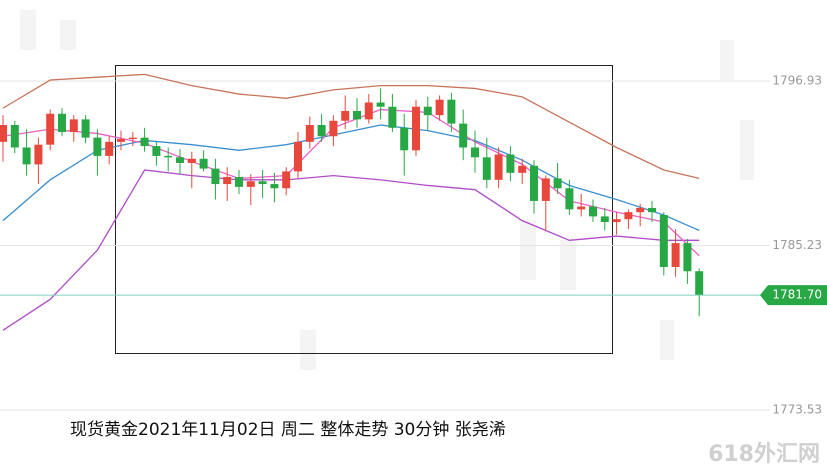  I want to click on last-price-tag, so click(793, 295).